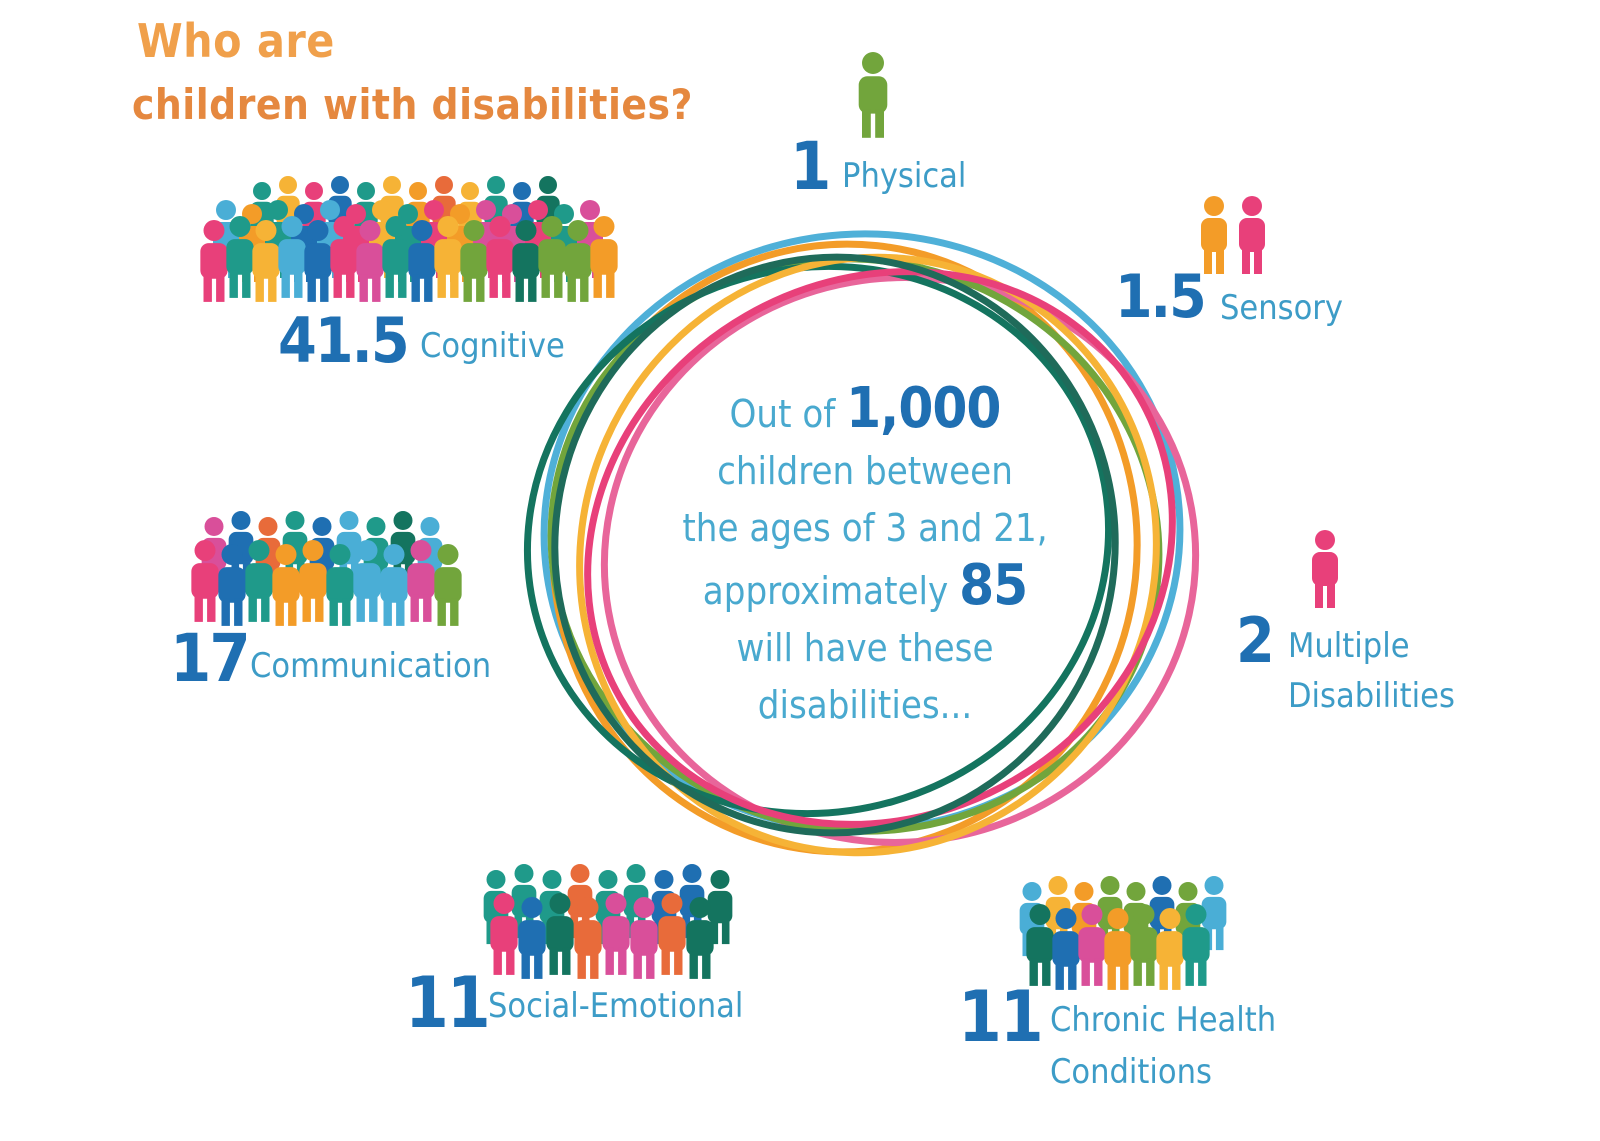  I want to click on center-approx: approximately, so click(825, 591).